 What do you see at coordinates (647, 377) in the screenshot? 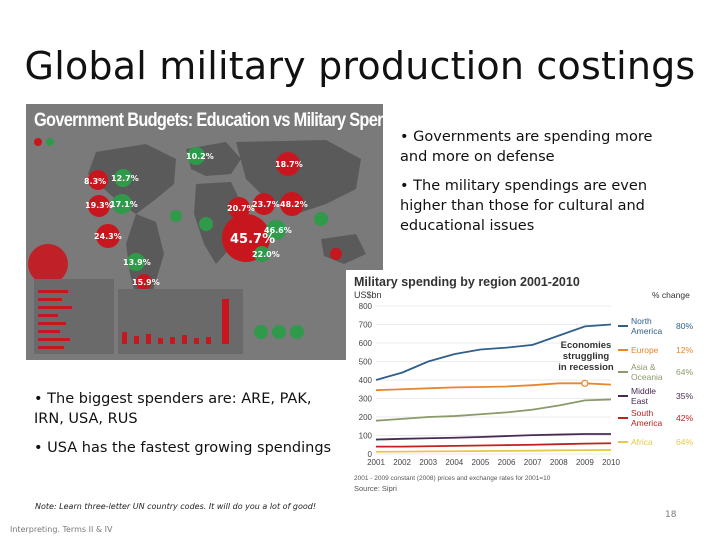
I see `legend-label: Oceania` at bounding box center [647, 377].